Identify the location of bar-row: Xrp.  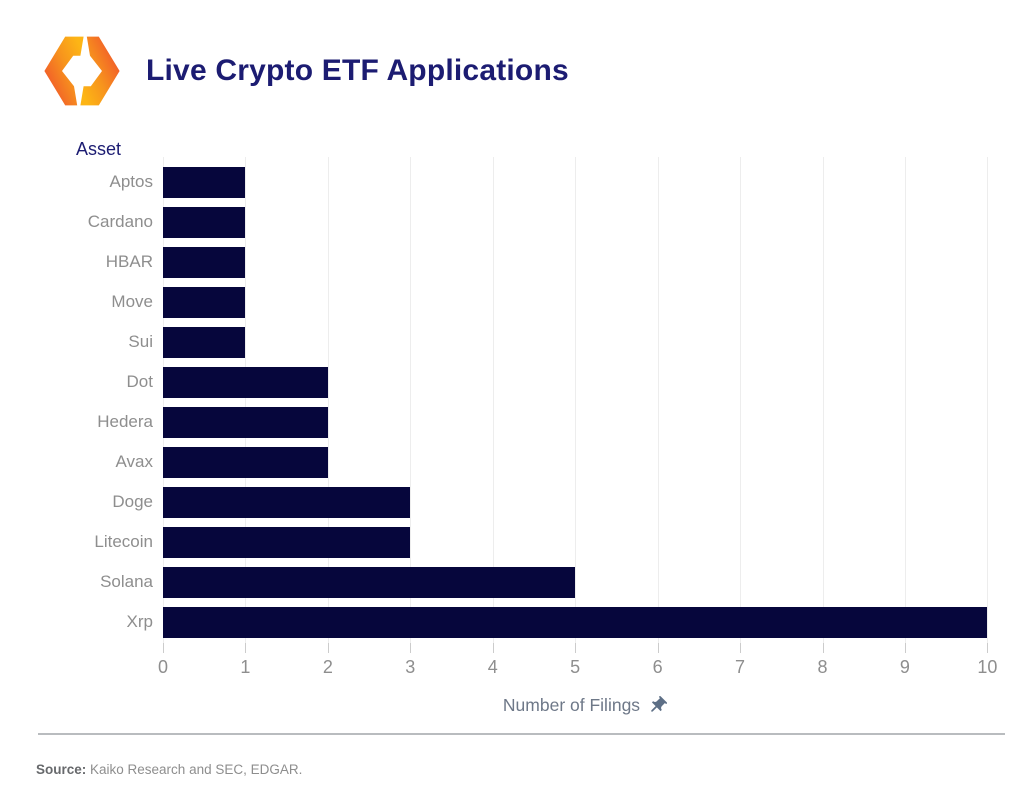
(504, 622).